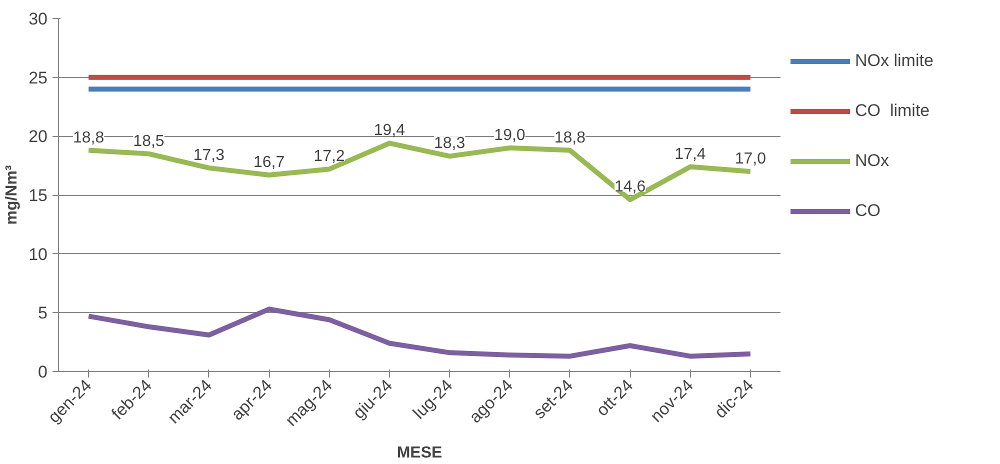  What do you see at coordinates (750, 159) in the screenshot?
I see `data-label: 17,0` at bounding box center [750, 159].